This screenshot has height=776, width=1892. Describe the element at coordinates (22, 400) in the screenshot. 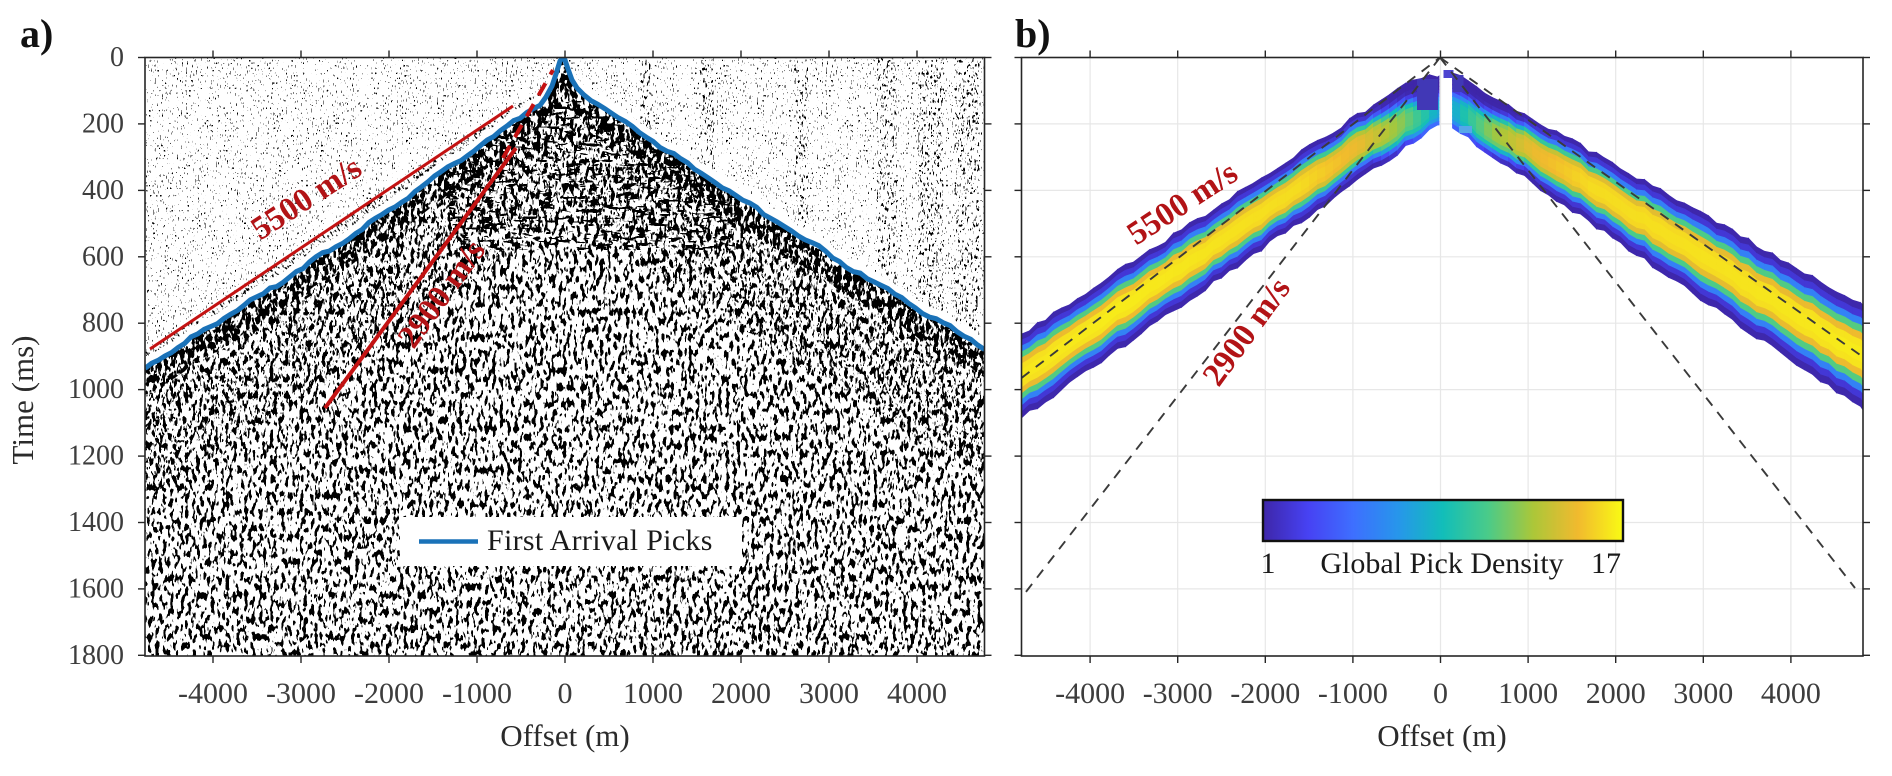

I see `svg-text: Time (ms)` at that location.